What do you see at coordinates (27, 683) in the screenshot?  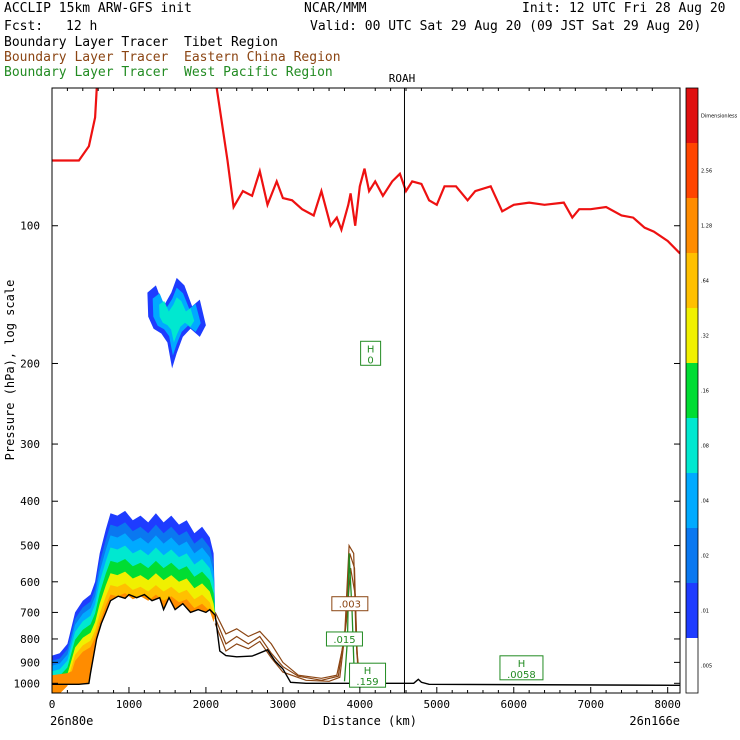 I see `y-tick-label-9: 1000` at bounding box center [27, 683].